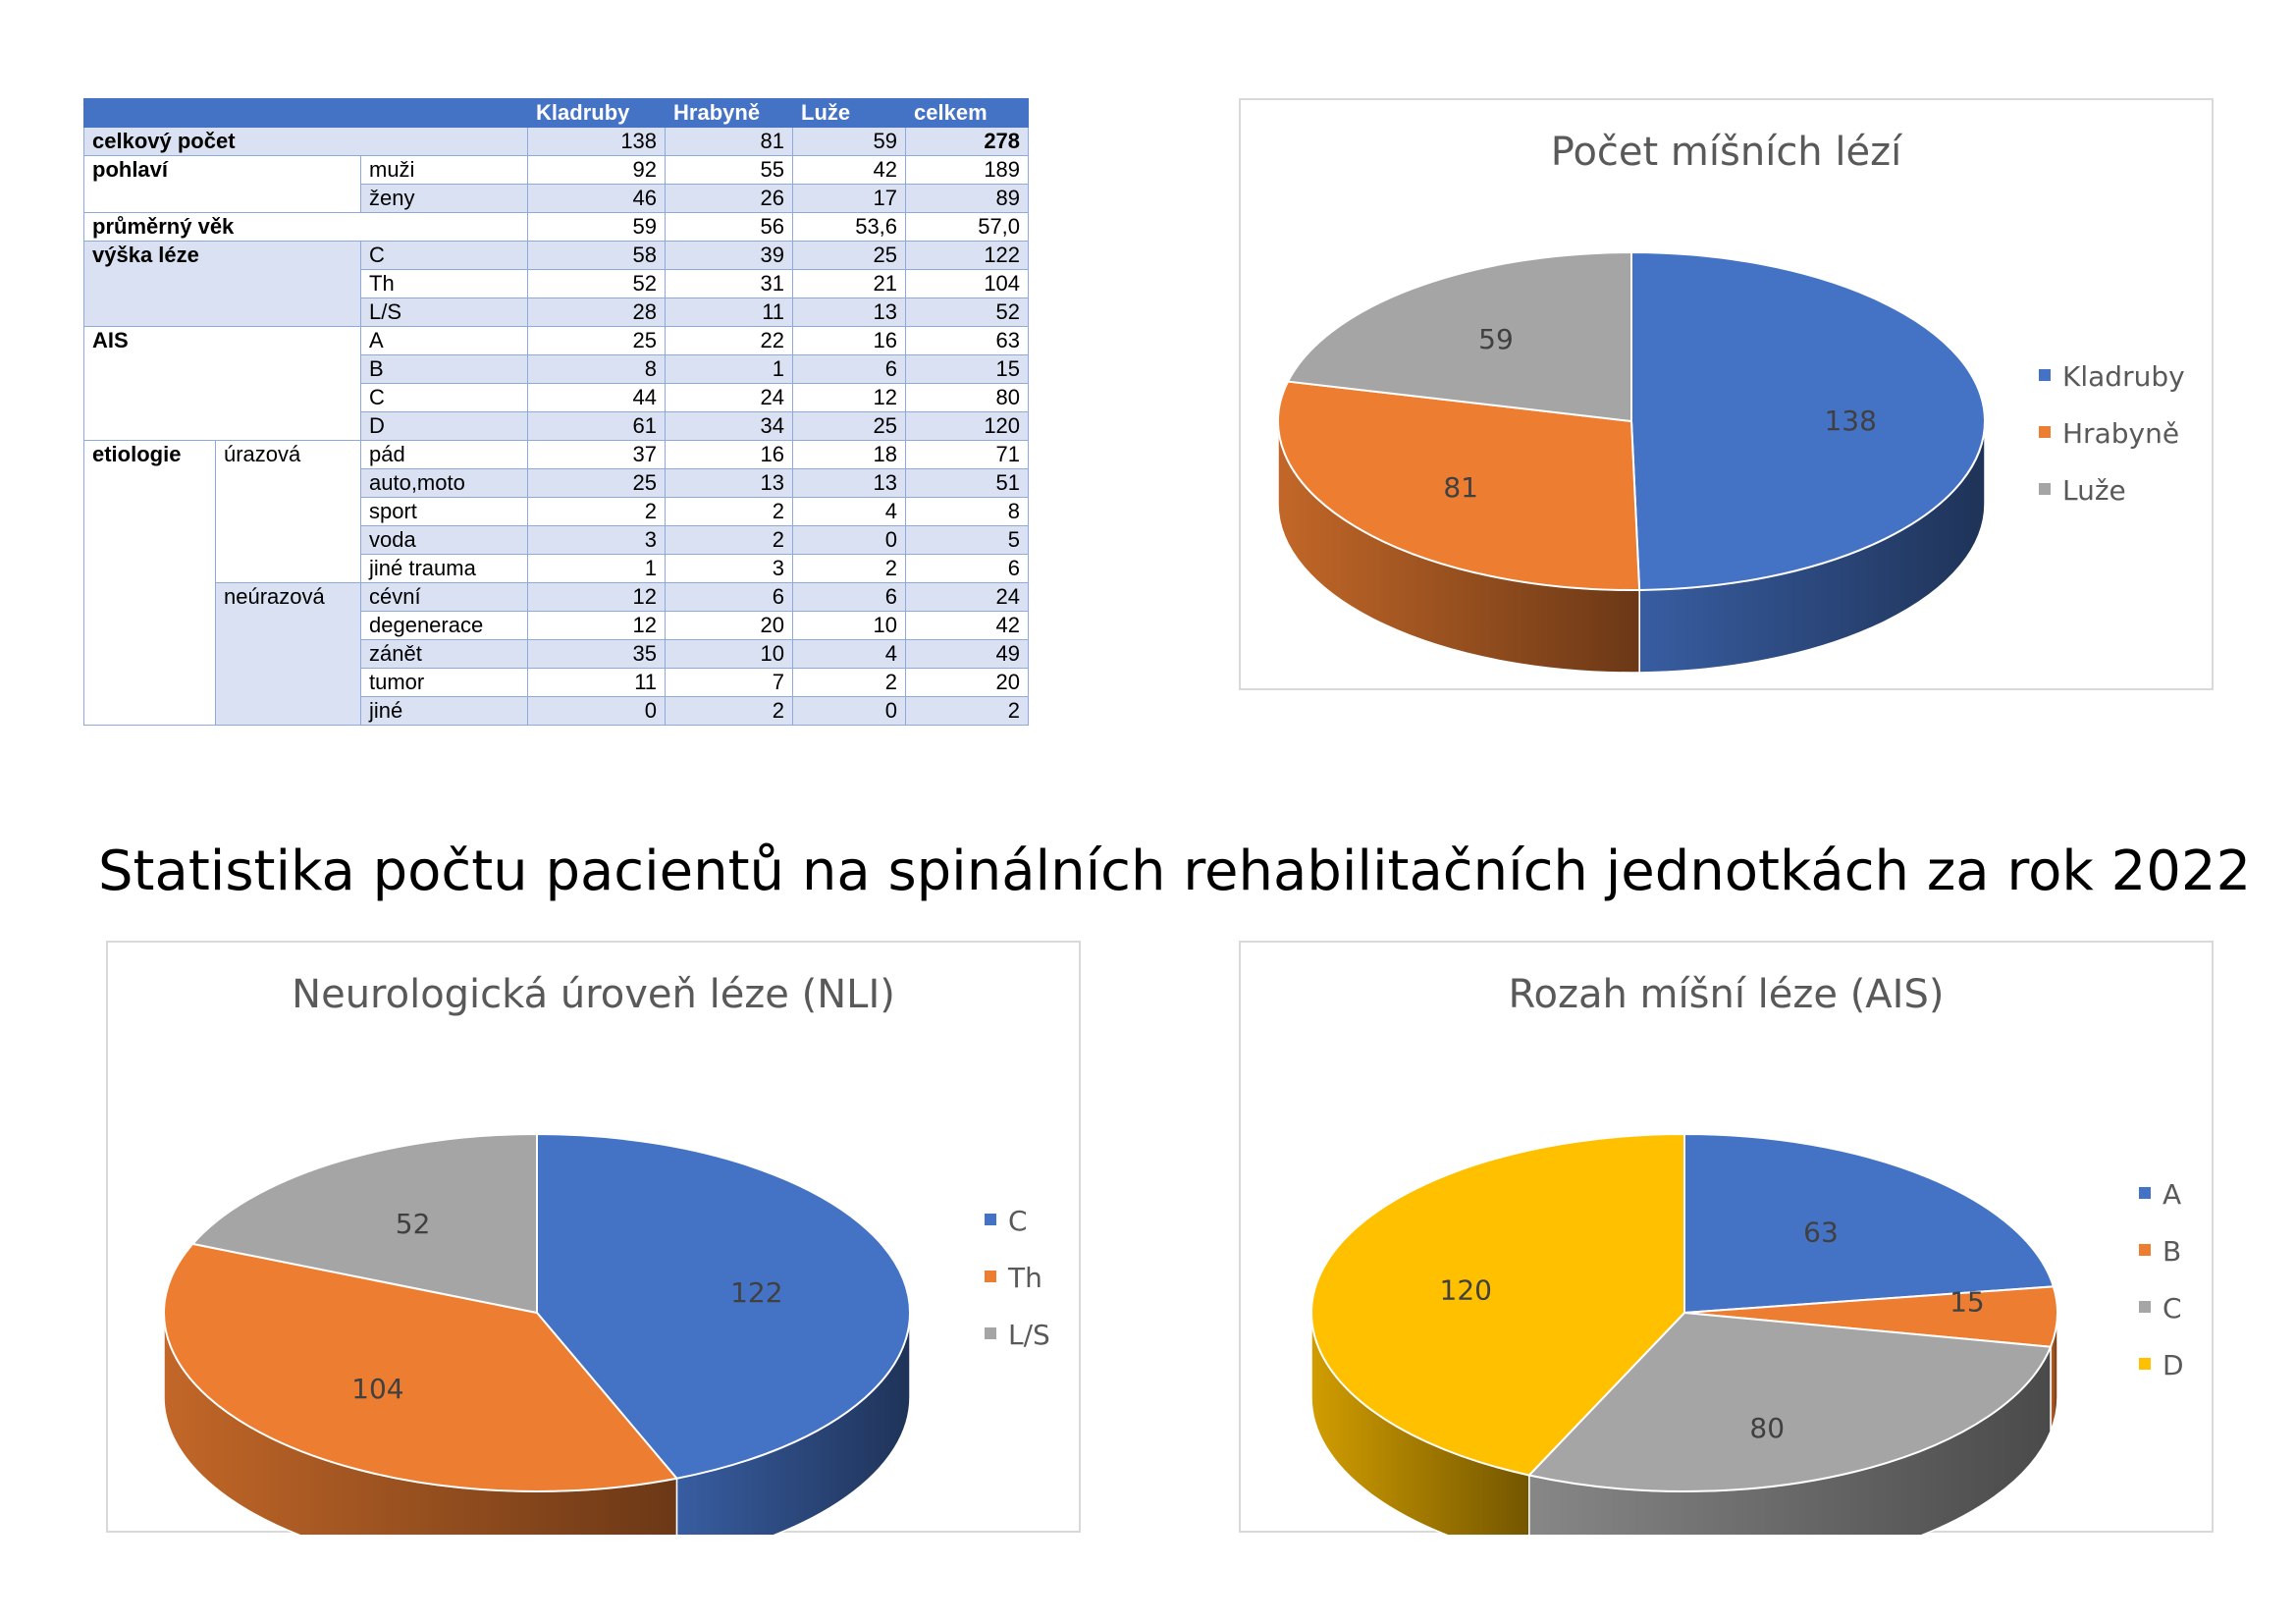 The height and width of the screenshot is (1623, 2296). I want to click on table-row-vascular: neúrazová cévní 12 6 6 24, so click(557, 654).